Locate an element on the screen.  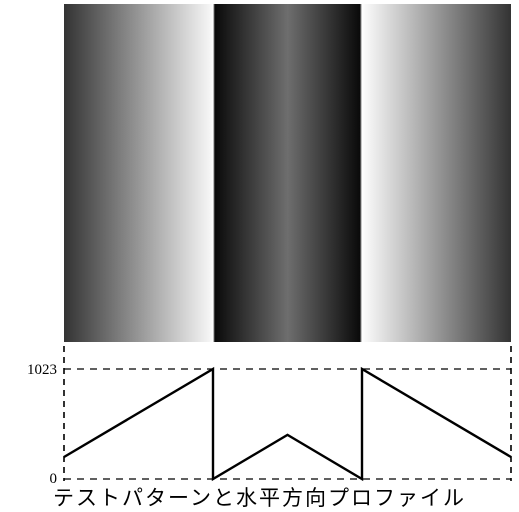
ytick-label-zero: 0 is located at coordinates (54, 479).